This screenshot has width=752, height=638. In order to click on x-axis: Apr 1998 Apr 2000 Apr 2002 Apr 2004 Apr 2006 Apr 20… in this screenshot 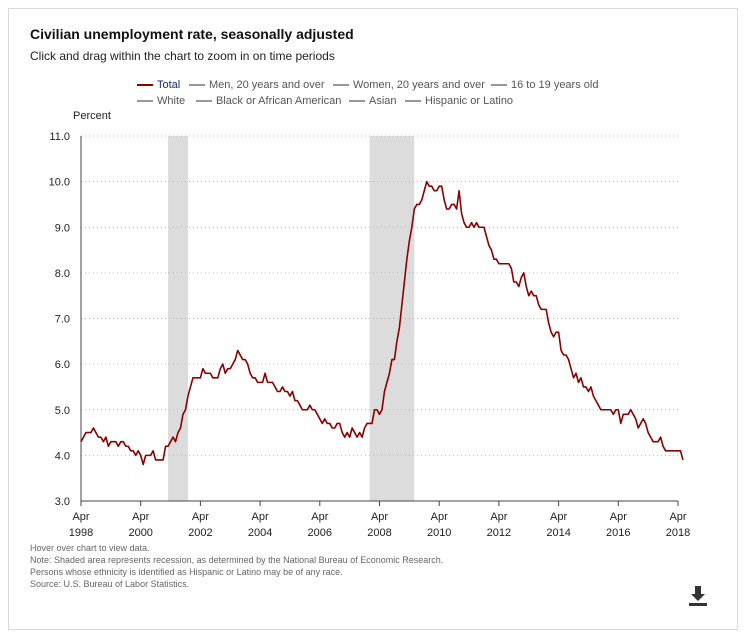, I will do `click(379, 519)`.